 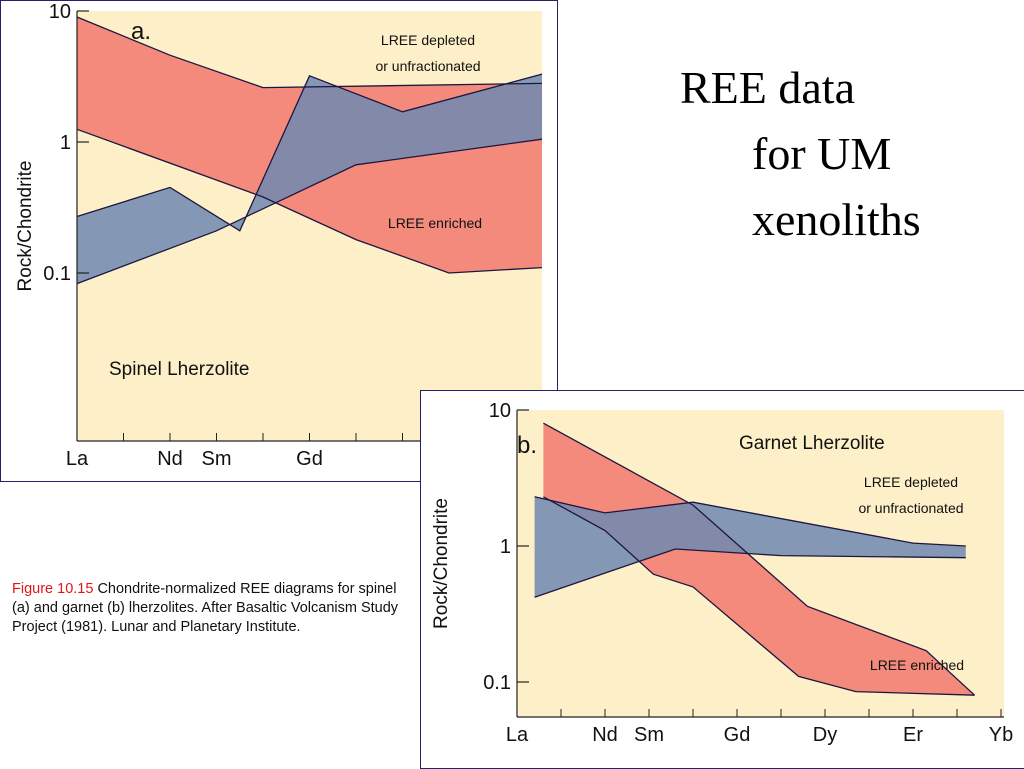 I want to click on chart-a-x-tick-label-la: La, so click(x=77, y=459).